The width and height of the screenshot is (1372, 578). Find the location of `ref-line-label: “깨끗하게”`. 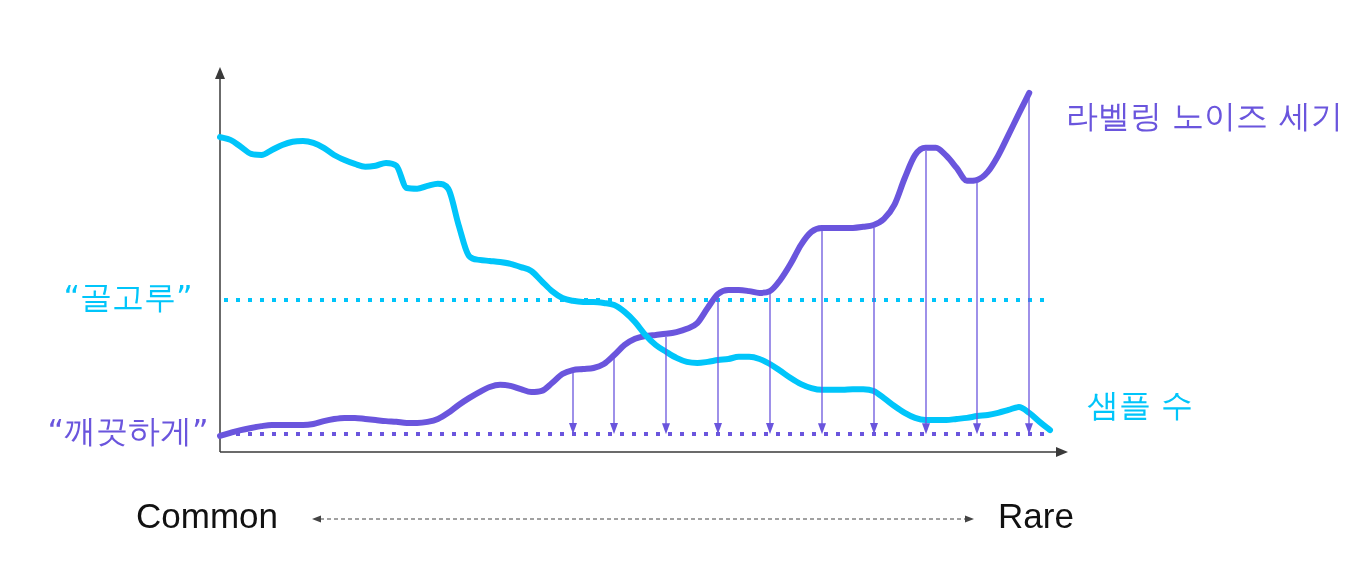

ref-line-label: “깨끗하게” is located at coordinates (128, 431).